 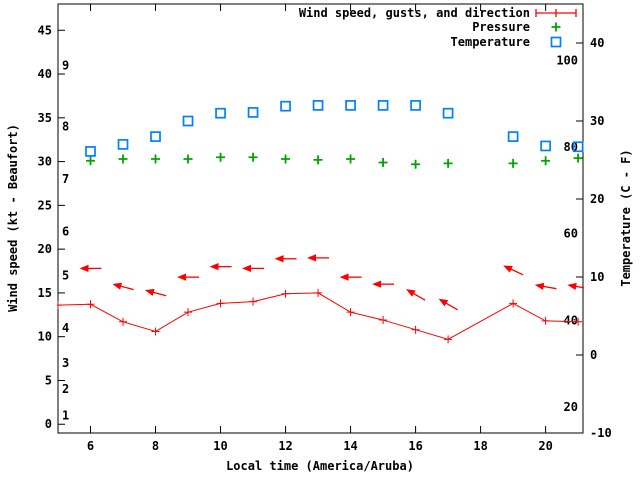 I want to click on kt-tick-label: 30, so click(x=45, y=162).